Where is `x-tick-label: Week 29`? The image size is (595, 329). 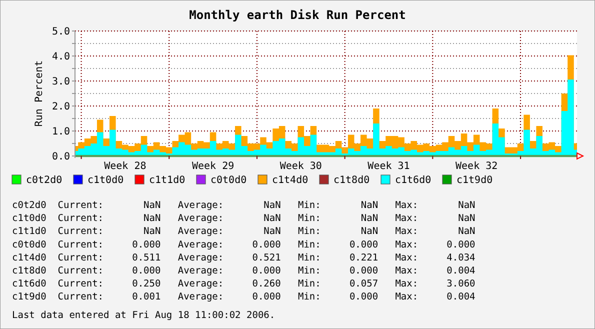 x-tick-label: Week 29 is located at coordinates (213, 166).